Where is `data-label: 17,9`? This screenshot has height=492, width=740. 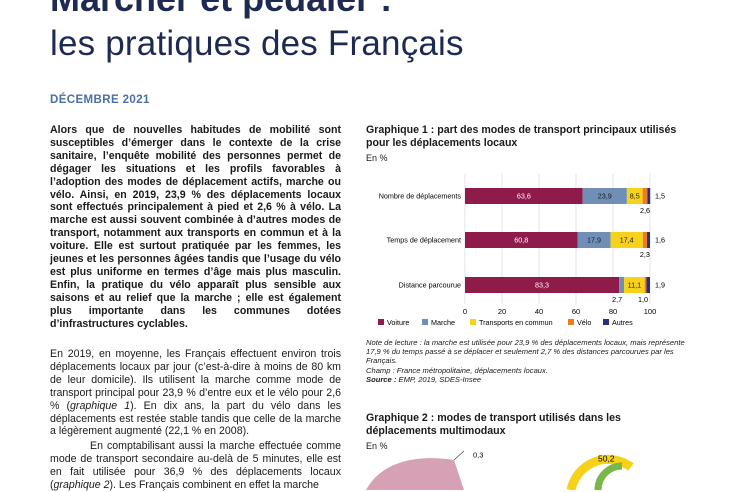
data-label: 17,9 is located at coordinates (594, 240).